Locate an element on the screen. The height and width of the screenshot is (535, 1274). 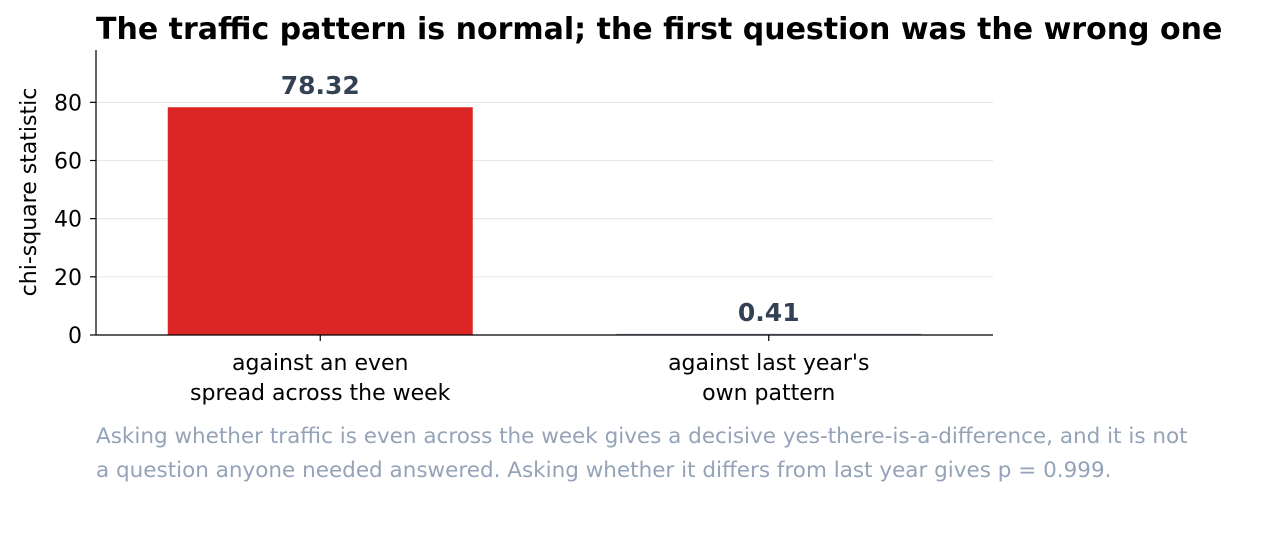
x-tick-label-line: spread across the week is located at coordinates (320, 393).